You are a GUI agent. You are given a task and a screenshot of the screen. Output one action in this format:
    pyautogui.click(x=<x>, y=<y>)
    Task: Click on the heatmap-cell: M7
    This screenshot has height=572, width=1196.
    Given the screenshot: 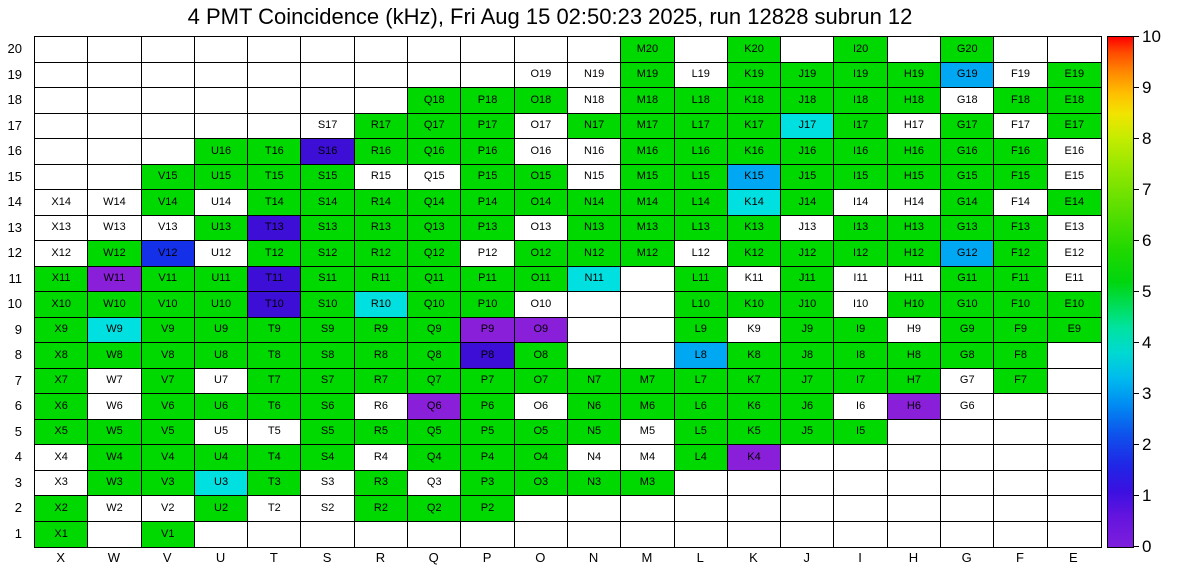 What is the action you would take?
    pyautogui.click(x=648, y=381)
    